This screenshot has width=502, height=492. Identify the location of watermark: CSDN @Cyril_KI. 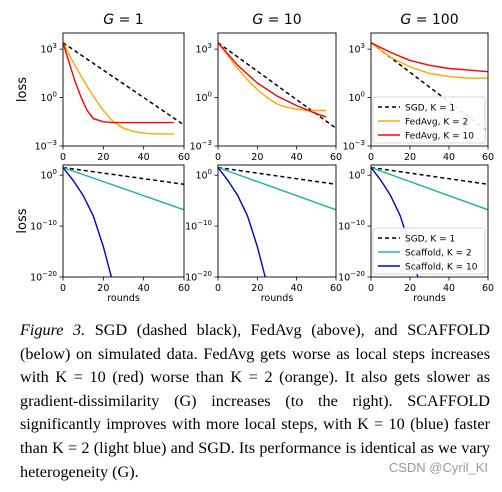
(438, 467).